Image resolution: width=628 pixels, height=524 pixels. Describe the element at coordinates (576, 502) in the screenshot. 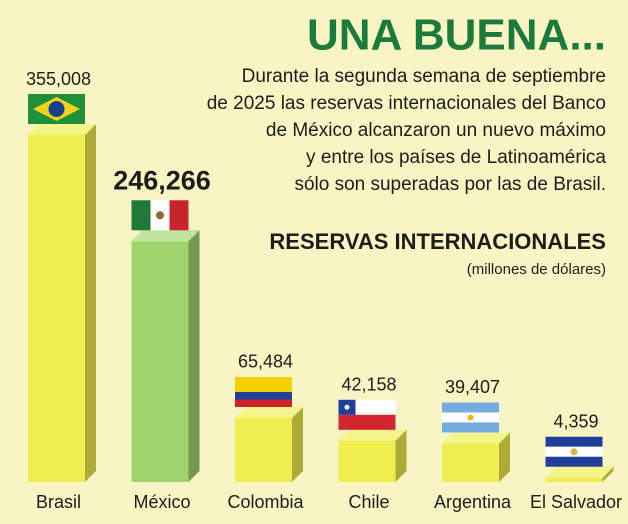

I see `x-tick-label: El Salvador` at that location.